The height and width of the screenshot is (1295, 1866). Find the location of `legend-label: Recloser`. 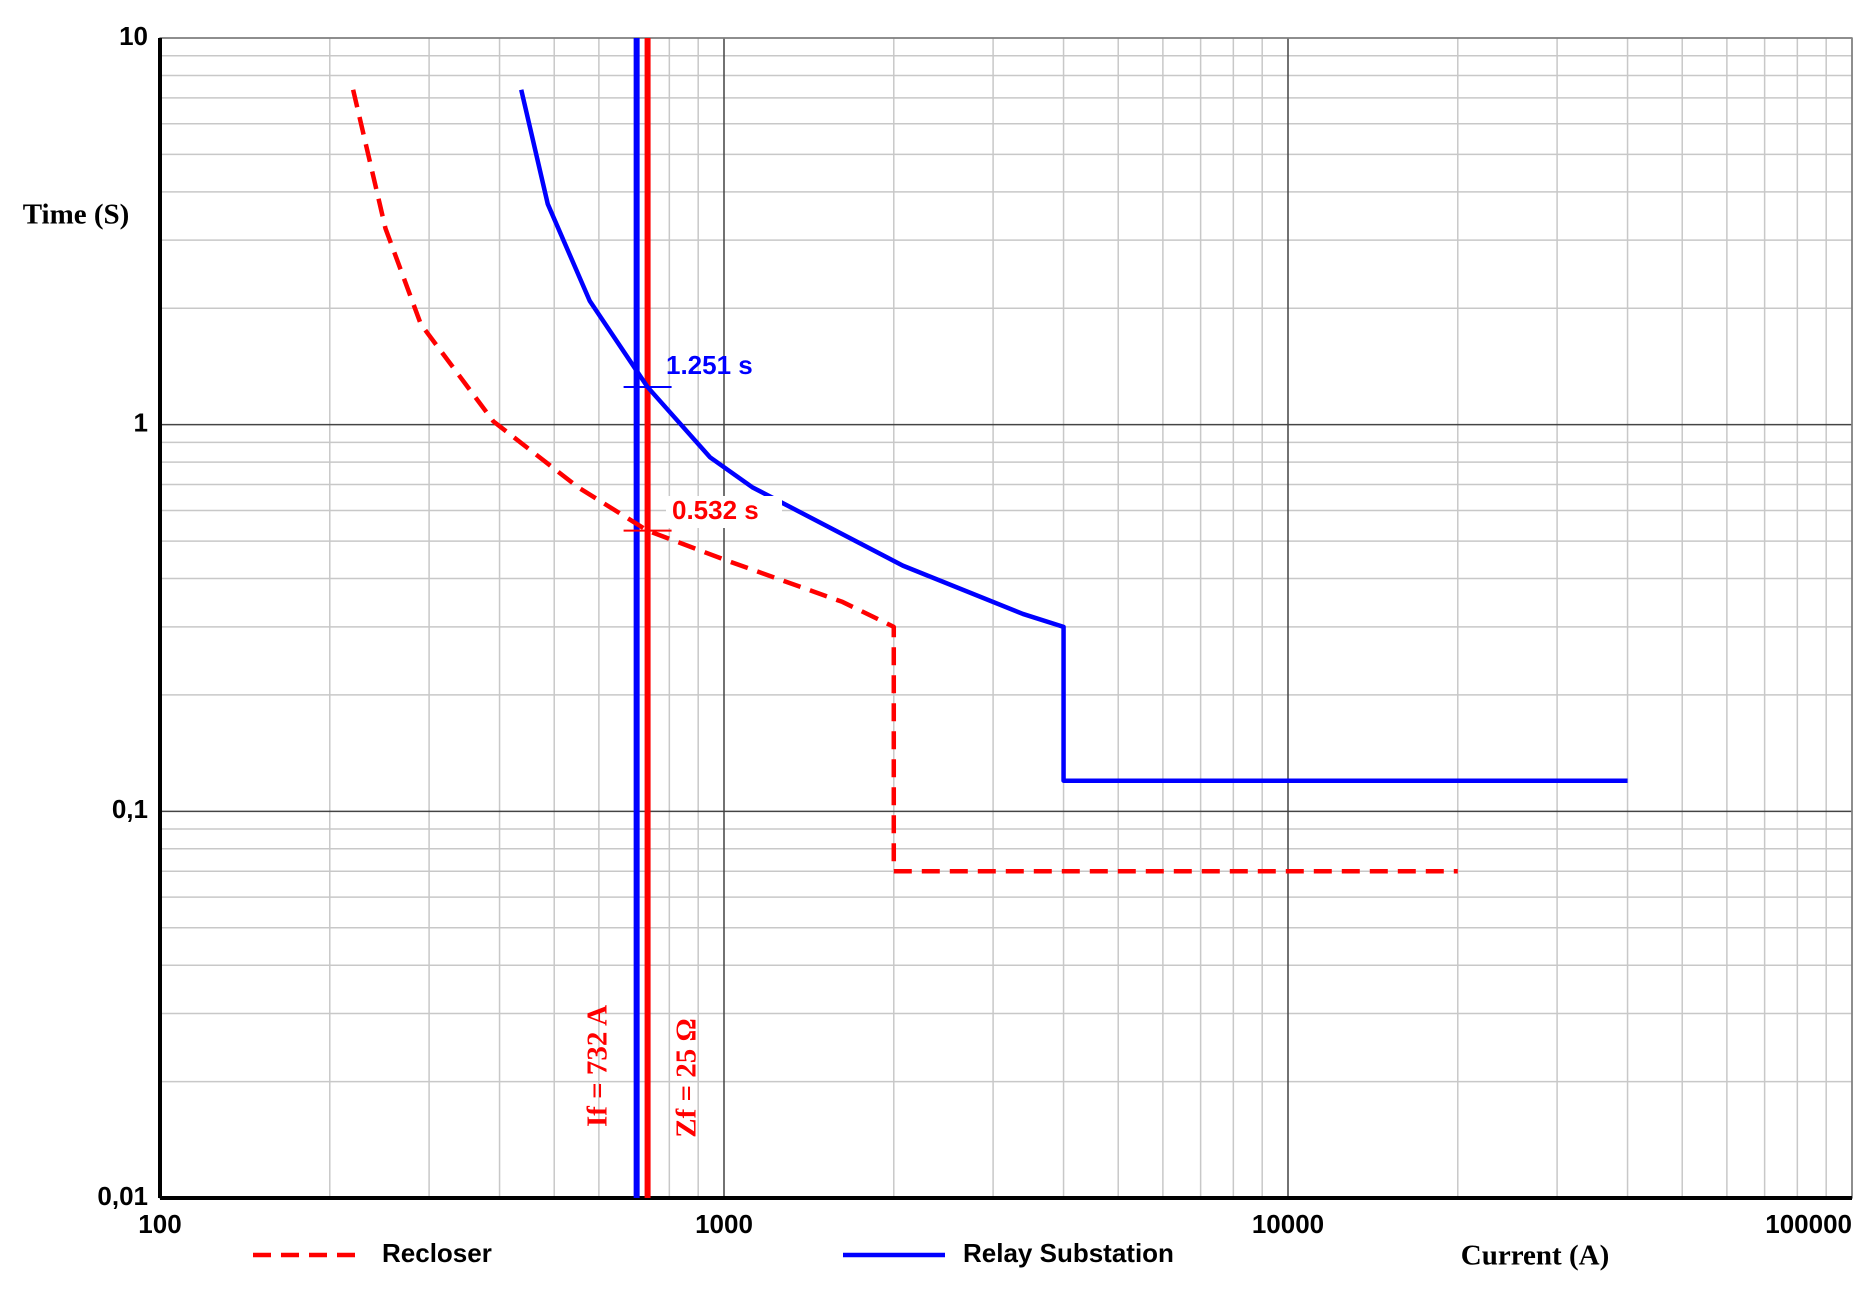

legend-label: Recloser is located at coordinates (437, 1253).